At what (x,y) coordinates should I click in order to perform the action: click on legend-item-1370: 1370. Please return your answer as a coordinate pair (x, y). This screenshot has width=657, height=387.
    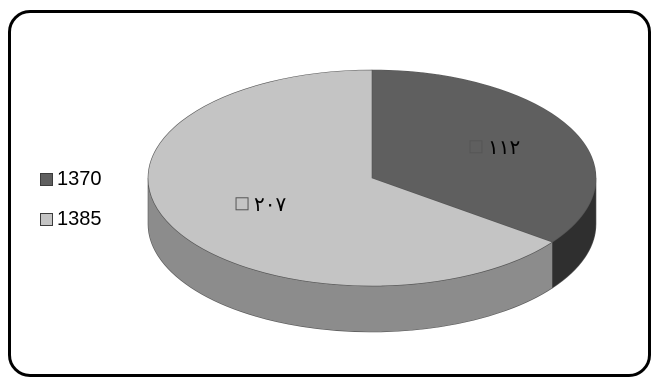
    Looking at the image, I should click on (71, 179).